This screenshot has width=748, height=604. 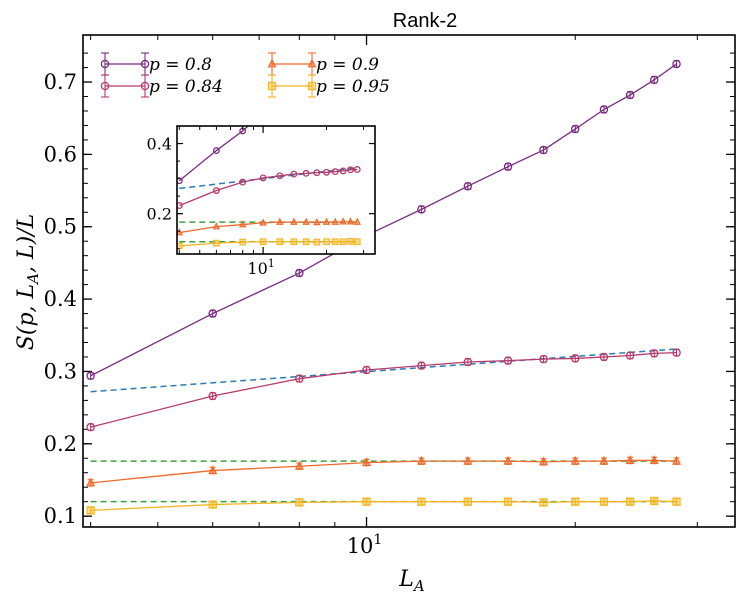 What do you see at coordinates (353, 87) in the screenshot?
I see `legend-label-3: p = 0.95` at bounding box center [353, 87].